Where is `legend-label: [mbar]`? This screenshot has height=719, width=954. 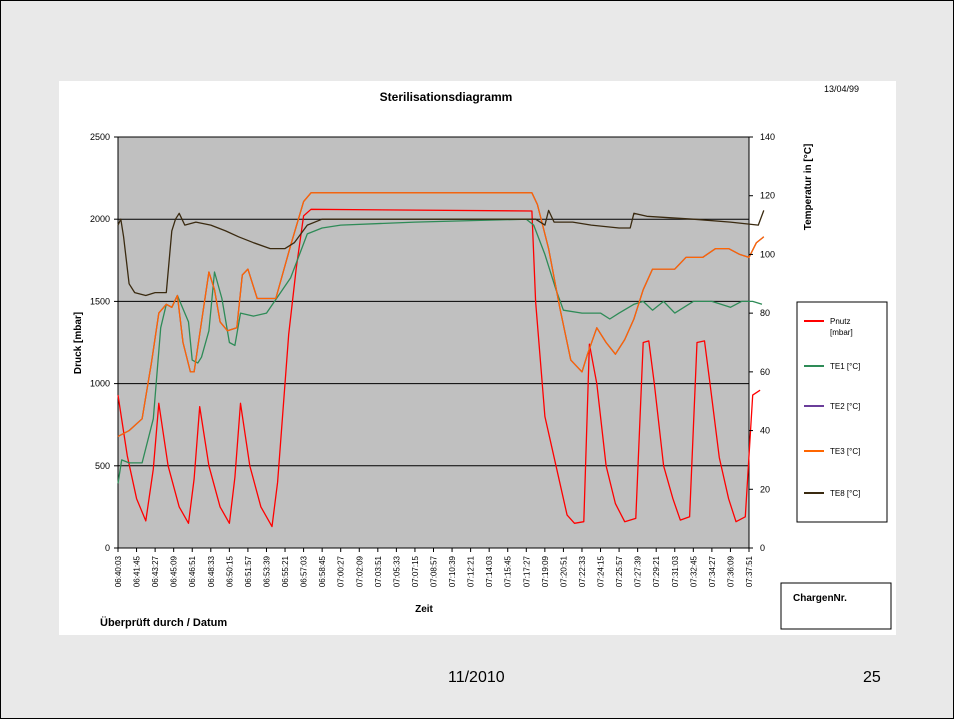
legend-label: [mbar] is located at coordinates (841, 332).